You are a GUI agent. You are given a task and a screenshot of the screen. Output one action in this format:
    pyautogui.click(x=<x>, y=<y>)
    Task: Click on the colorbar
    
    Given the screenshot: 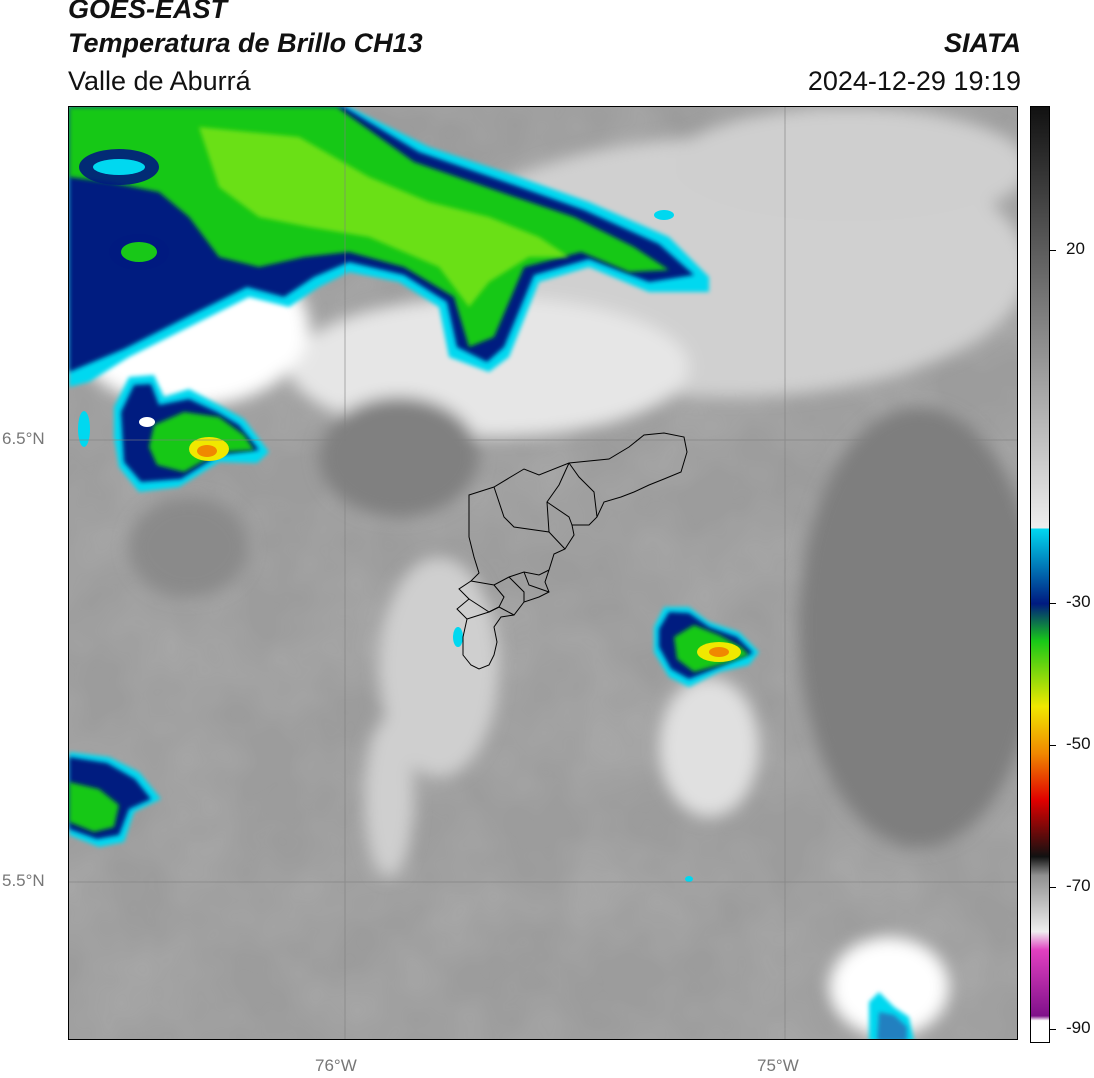 What is the action you would take?
    pyautogui.click(x=1040, y=574)
    